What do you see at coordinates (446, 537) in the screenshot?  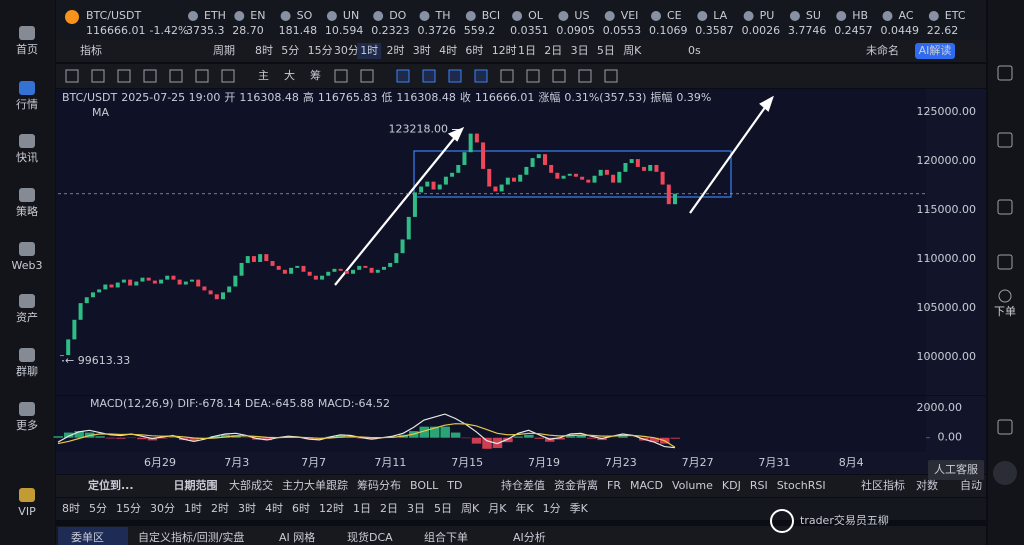 I see `tab: 组合下单` at bounding box center [446, 537].